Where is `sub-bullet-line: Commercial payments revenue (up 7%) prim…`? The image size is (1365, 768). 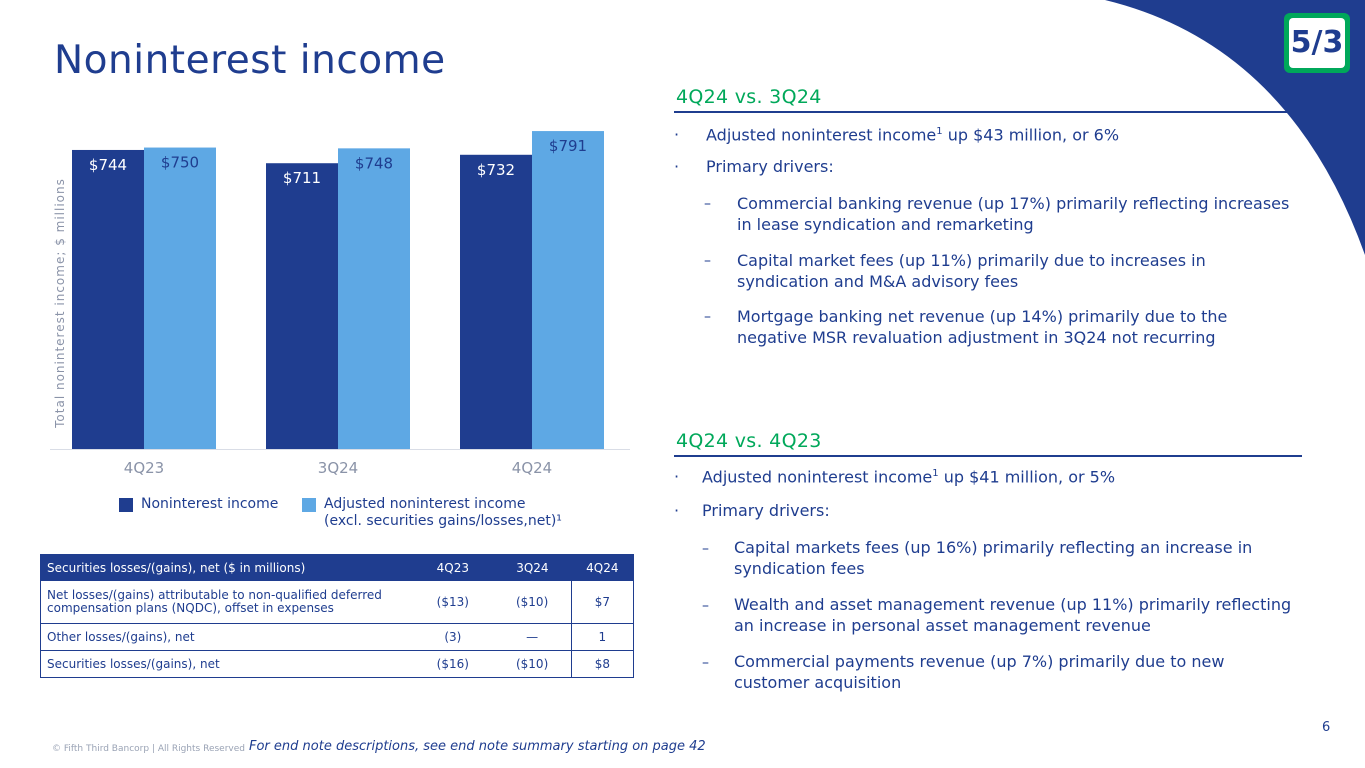
sub-bullet-line: Commercial payments revenue (up 7%) prim… is located at coordinates (979, 661).